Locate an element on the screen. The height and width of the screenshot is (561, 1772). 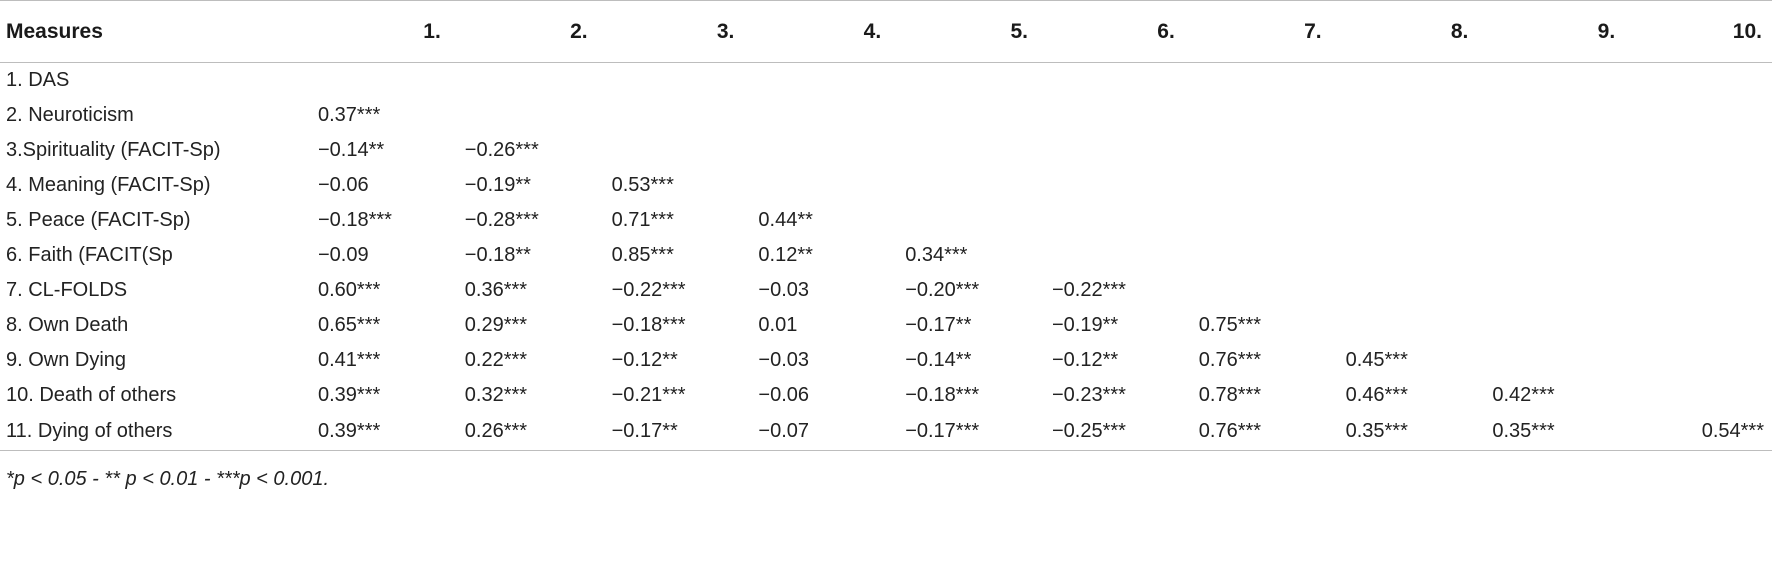
row-label: 1. DAS is located at coordinates (38, 79).